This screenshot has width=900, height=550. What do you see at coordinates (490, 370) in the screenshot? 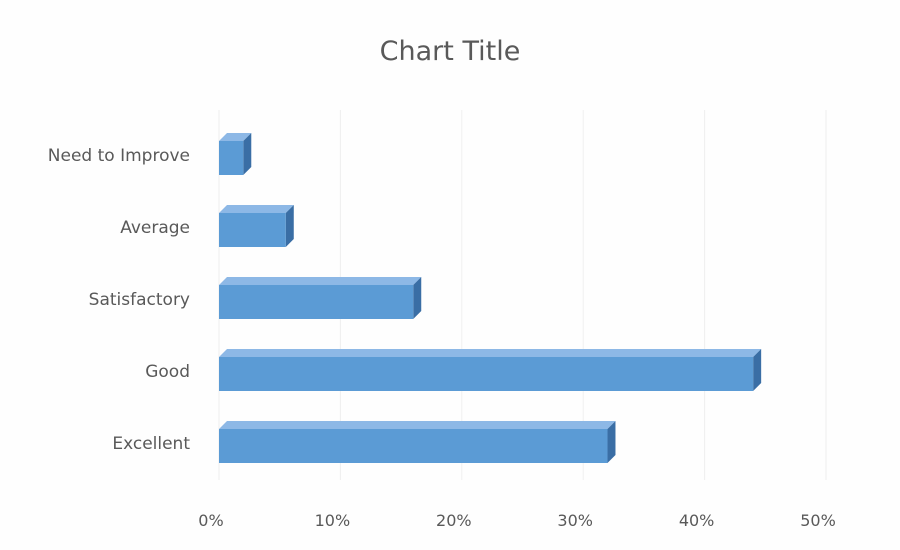
I see `bar-good` at bounding box center [490, 370].